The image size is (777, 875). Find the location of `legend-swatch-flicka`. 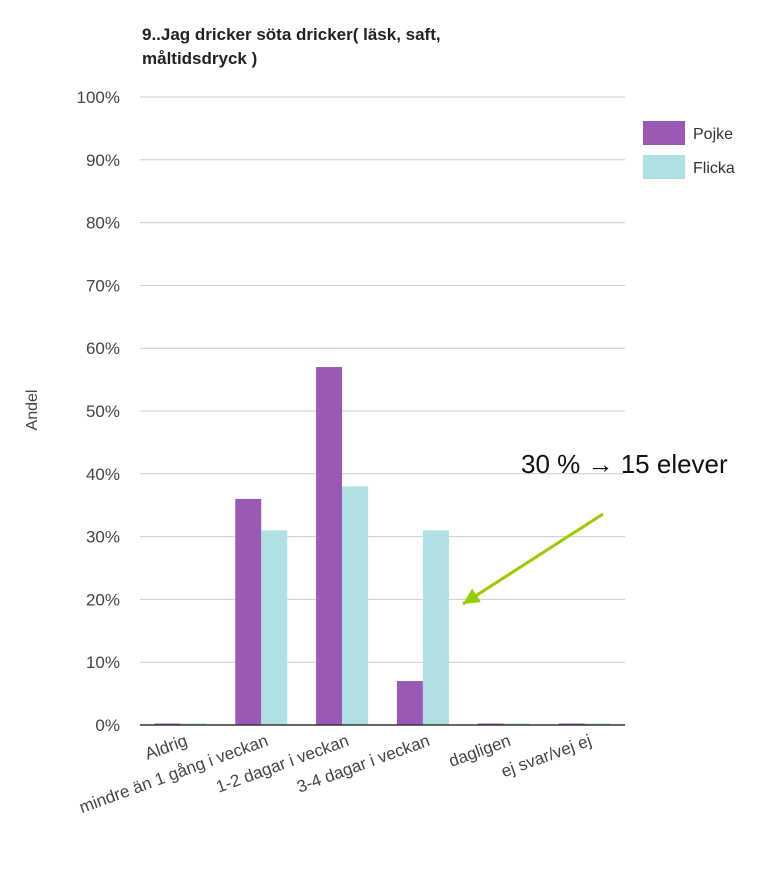

legend-swatch-flicka is located at coordinates (664, 167).